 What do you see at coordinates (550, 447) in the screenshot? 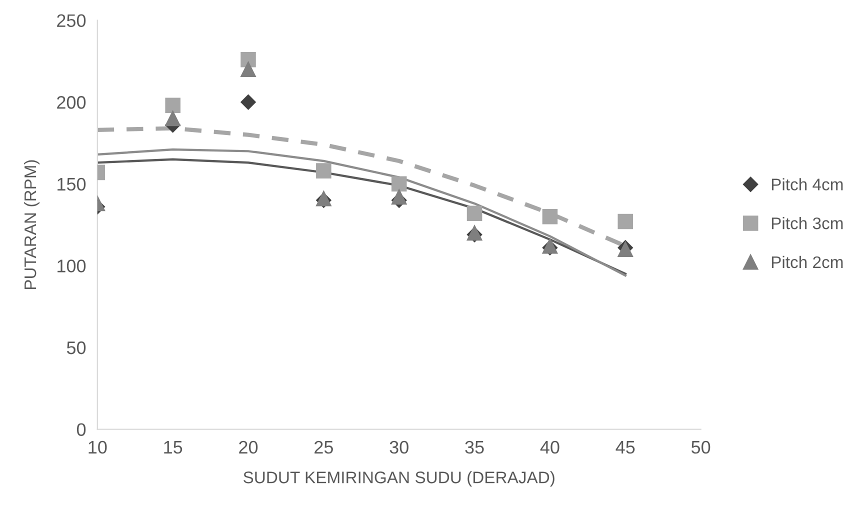
I see `x-tick-label: 40` at bounding box center [550, 447].